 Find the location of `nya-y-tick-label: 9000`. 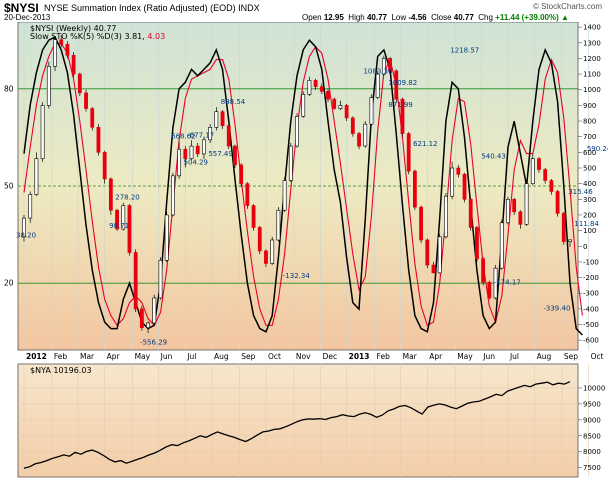

nya-y-tick-label: 9000 is located at coordinates (592, 420).